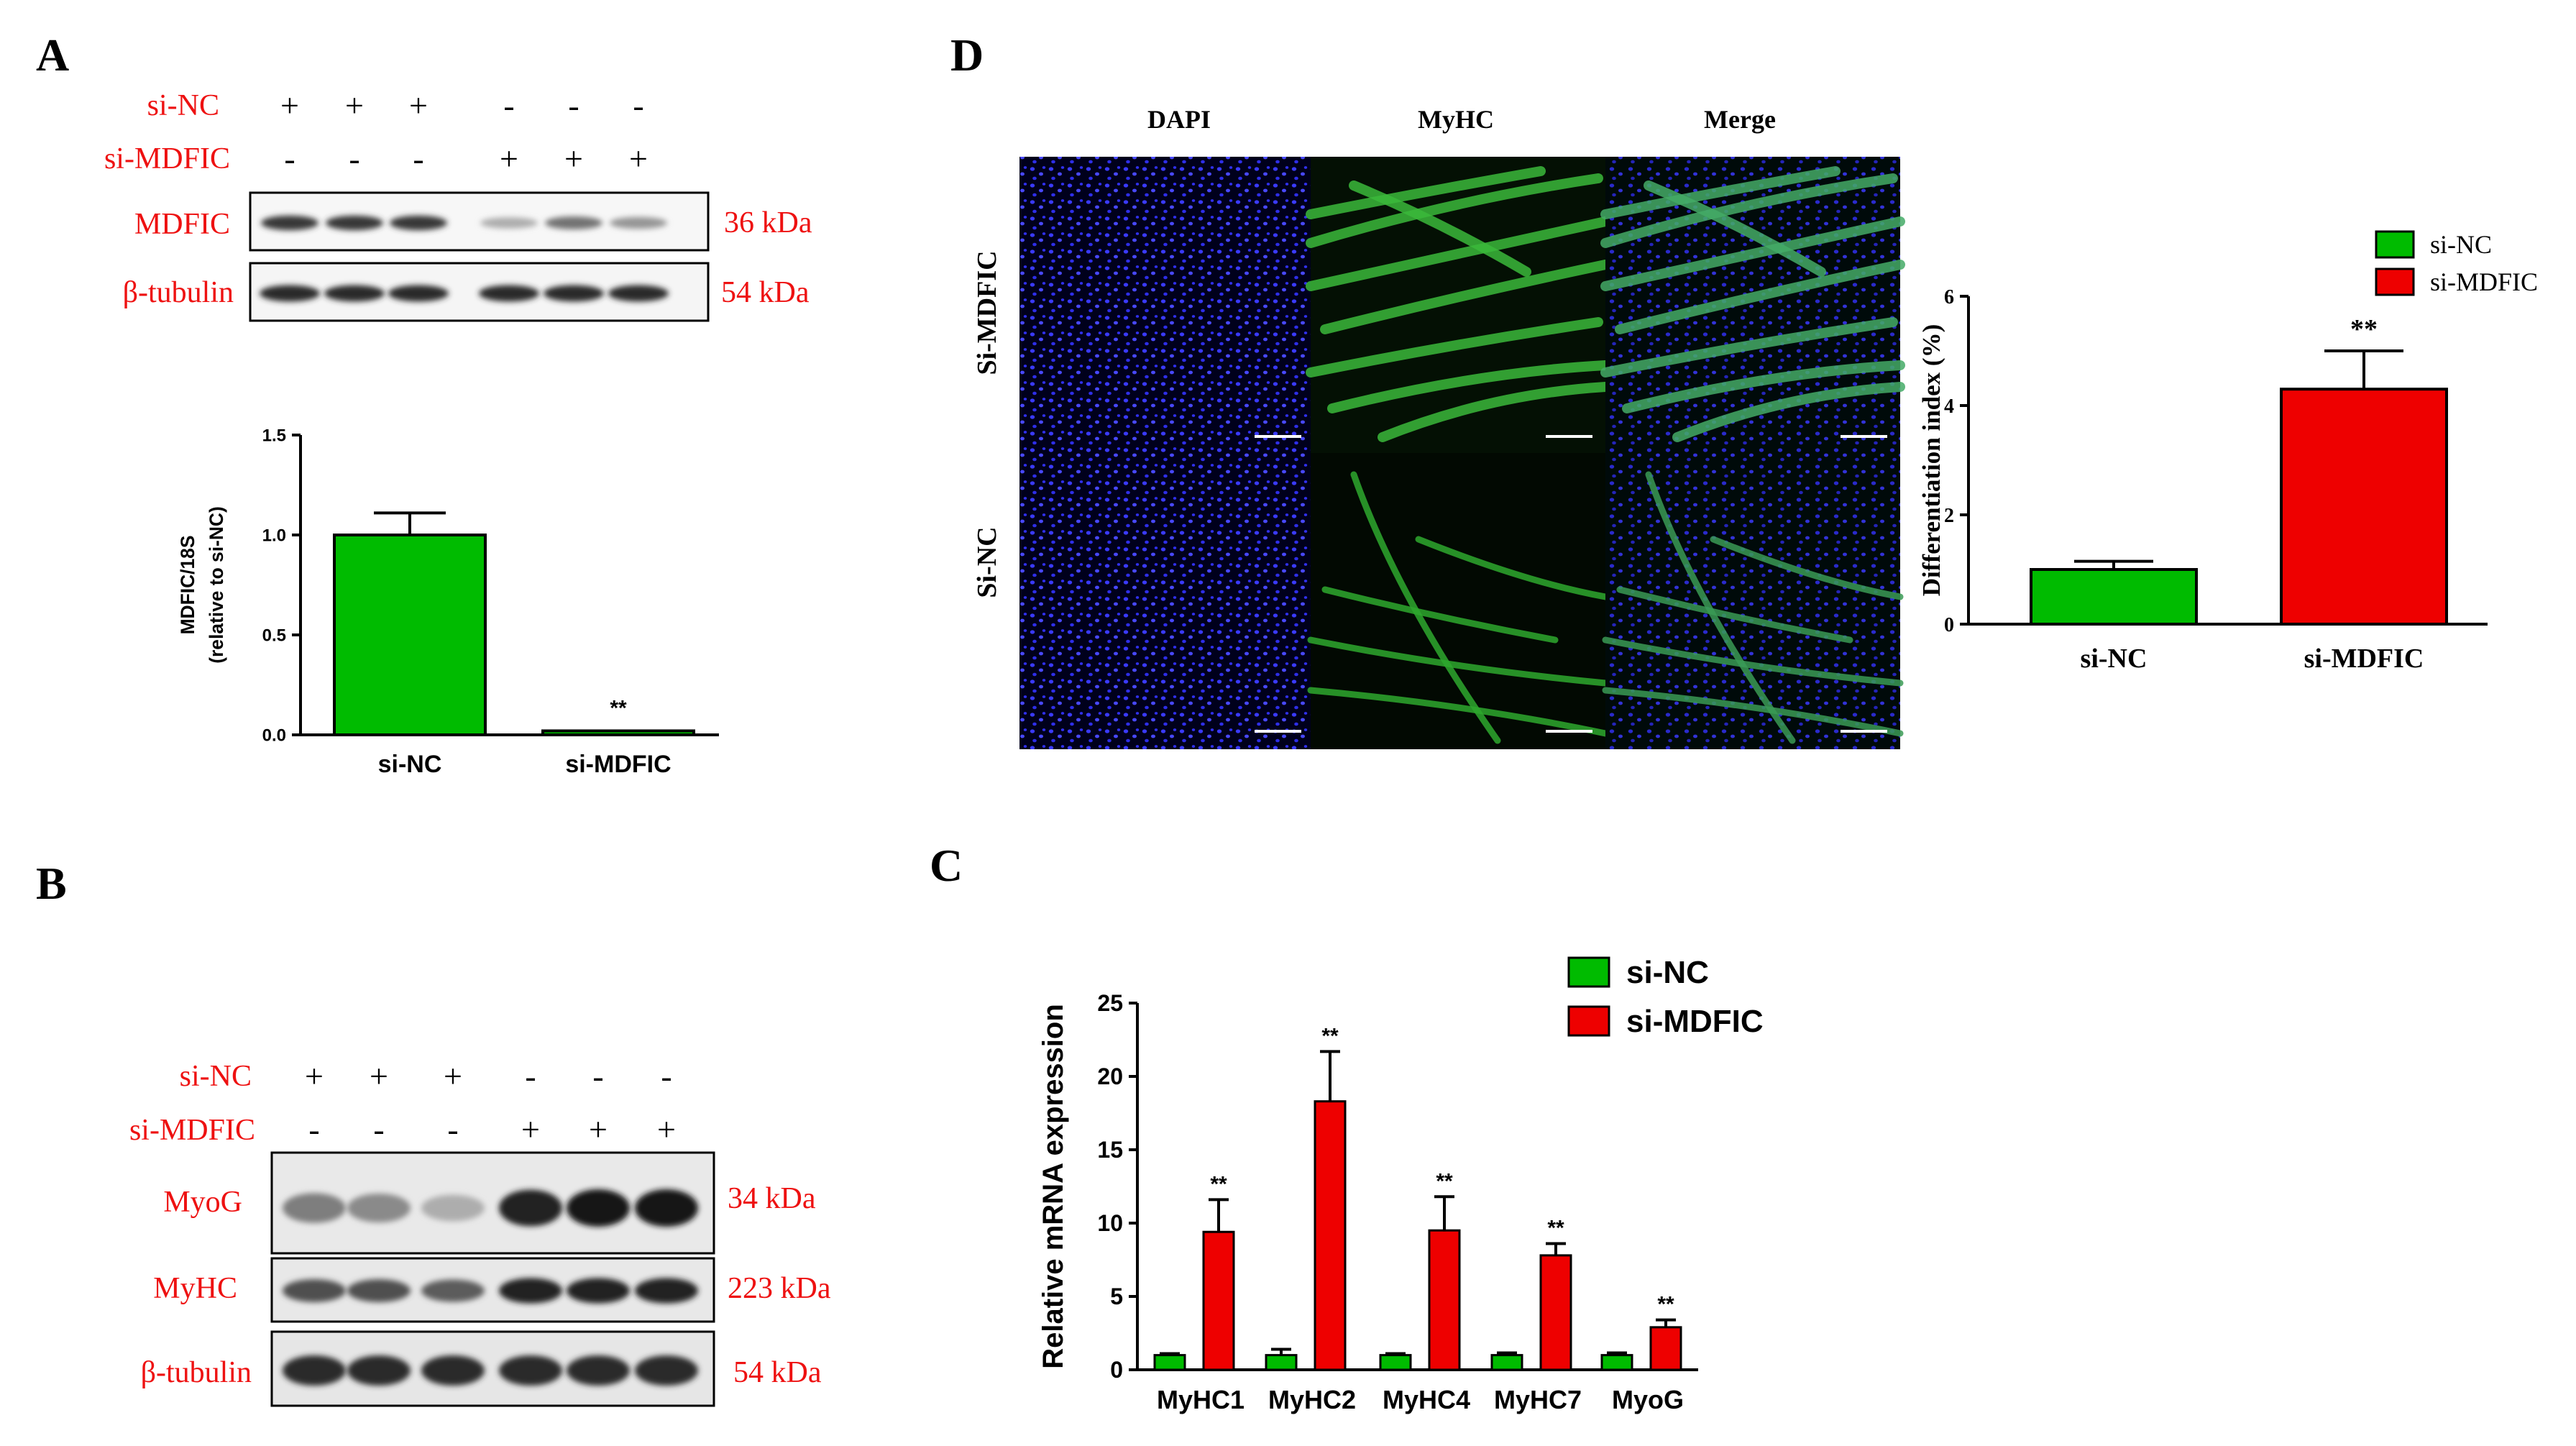  What do you see at coordinates (216, 585) in the screenshot?
I see `y-axis-label-2: (relative to si-NC)` at bounding box center [216, 585].